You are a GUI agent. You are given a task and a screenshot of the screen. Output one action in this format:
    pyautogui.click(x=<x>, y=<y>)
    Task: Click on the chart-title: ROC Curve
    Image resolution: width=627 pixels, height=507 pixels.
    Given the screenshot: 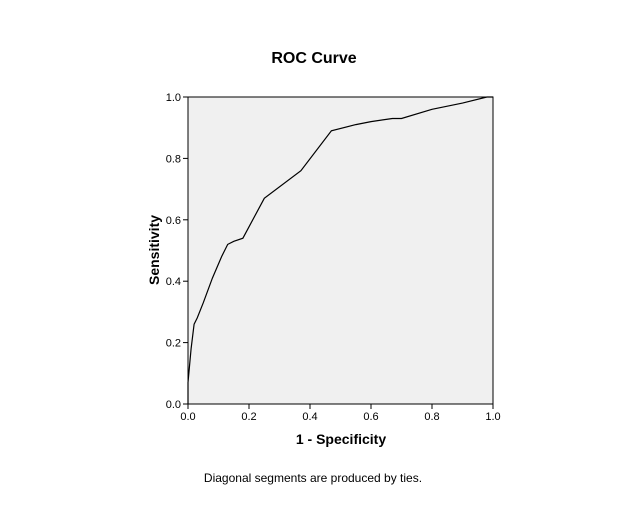 What is the action you would take?
    pyautogui.click(x=313, y=58)
    